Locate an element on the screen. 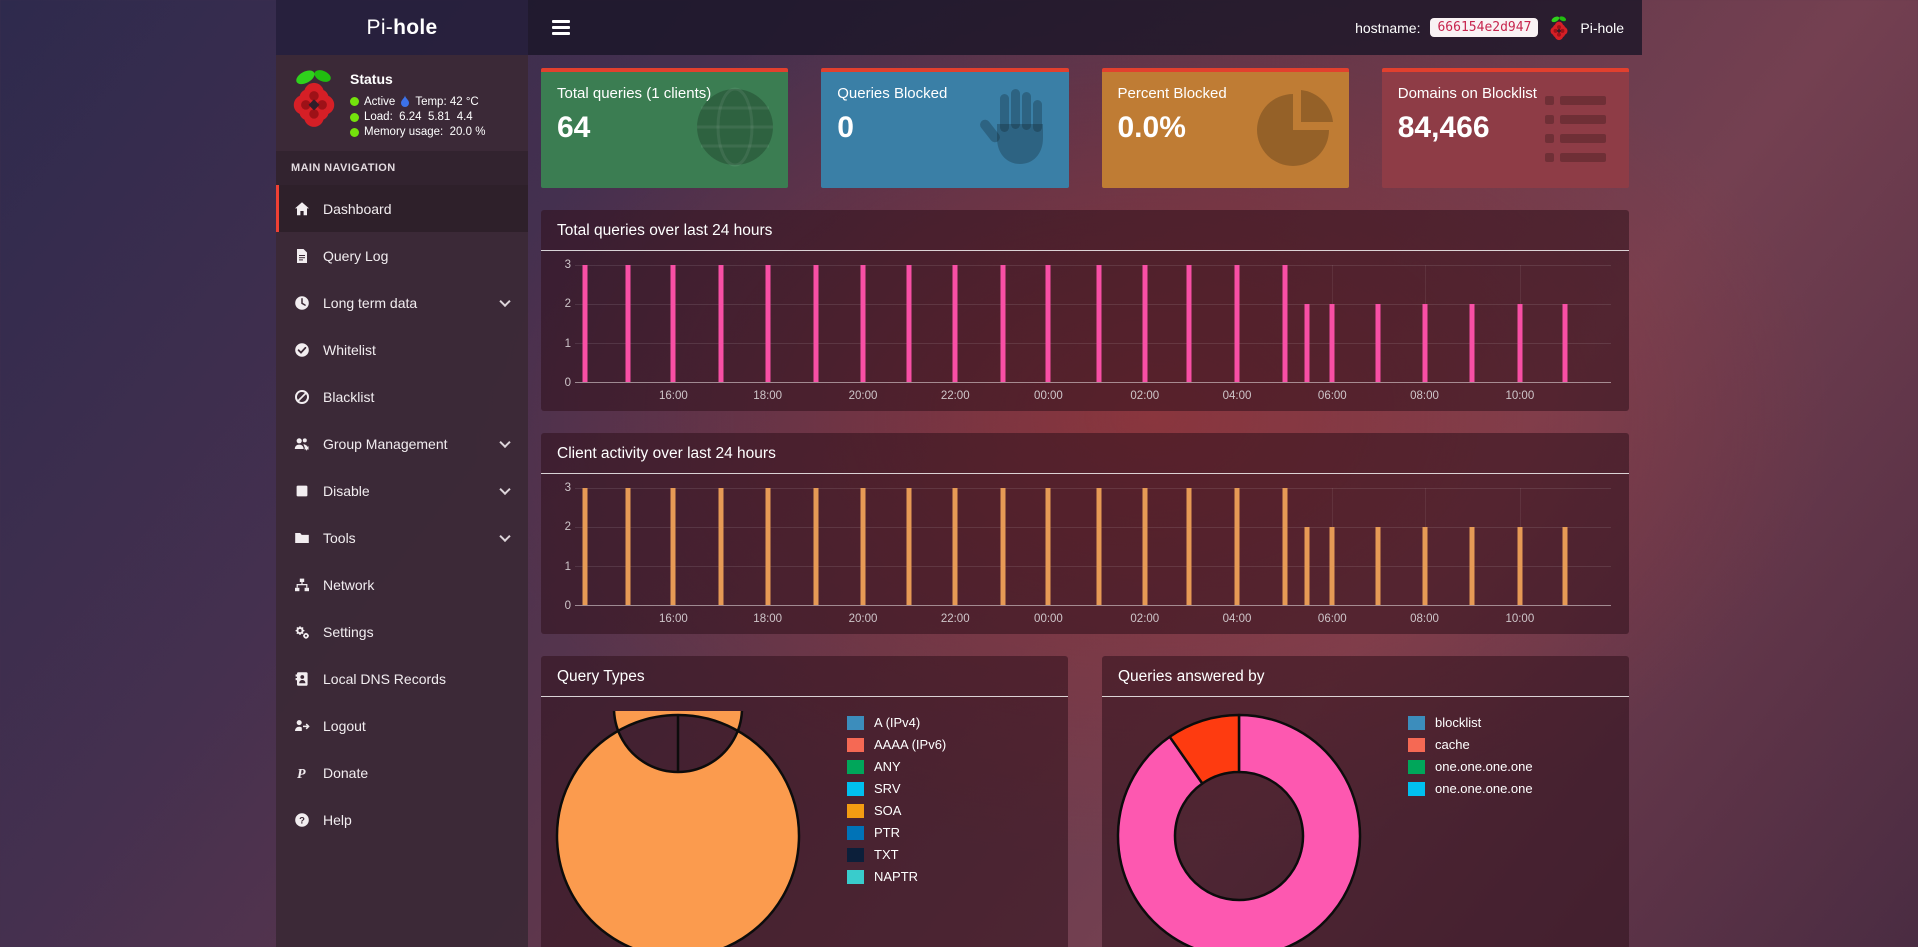  brand-prefix: Pi- is located at coordinates (380, 27).